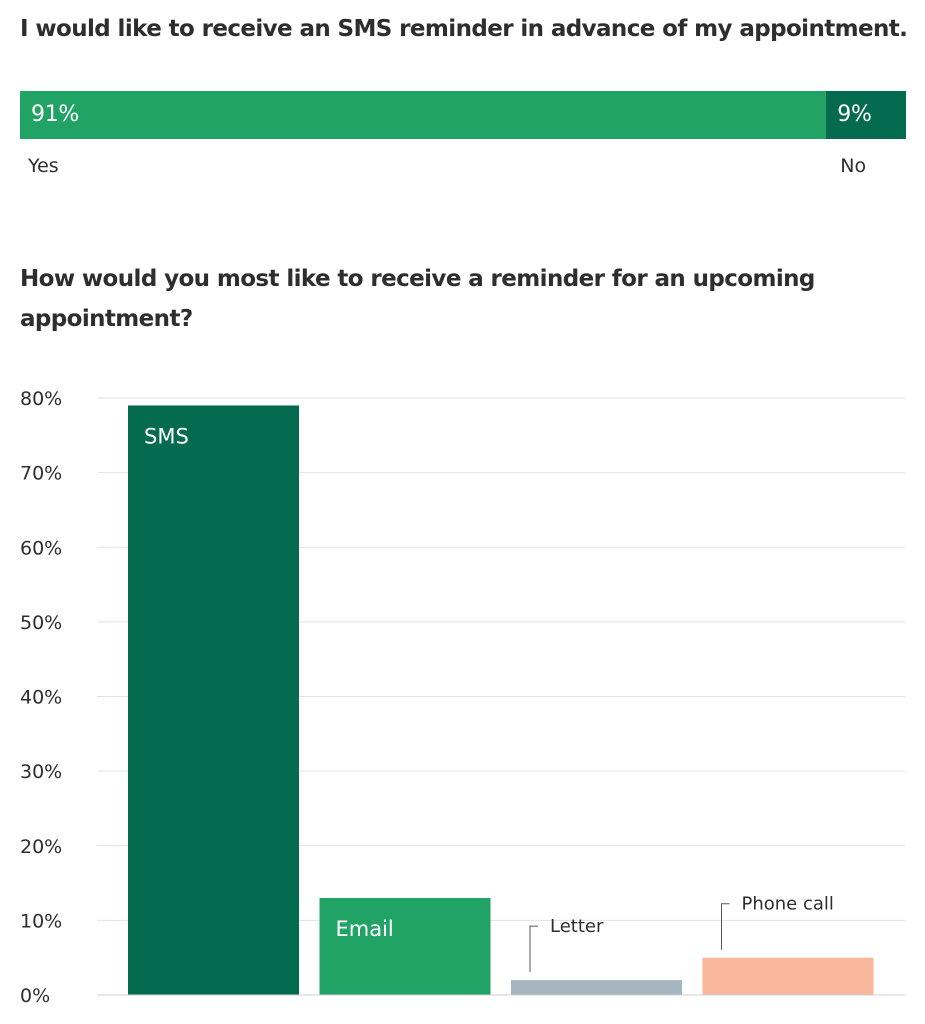  Describe the element at coordinates (596, 987) in the screenshot. I see `bar-letter` at that location.